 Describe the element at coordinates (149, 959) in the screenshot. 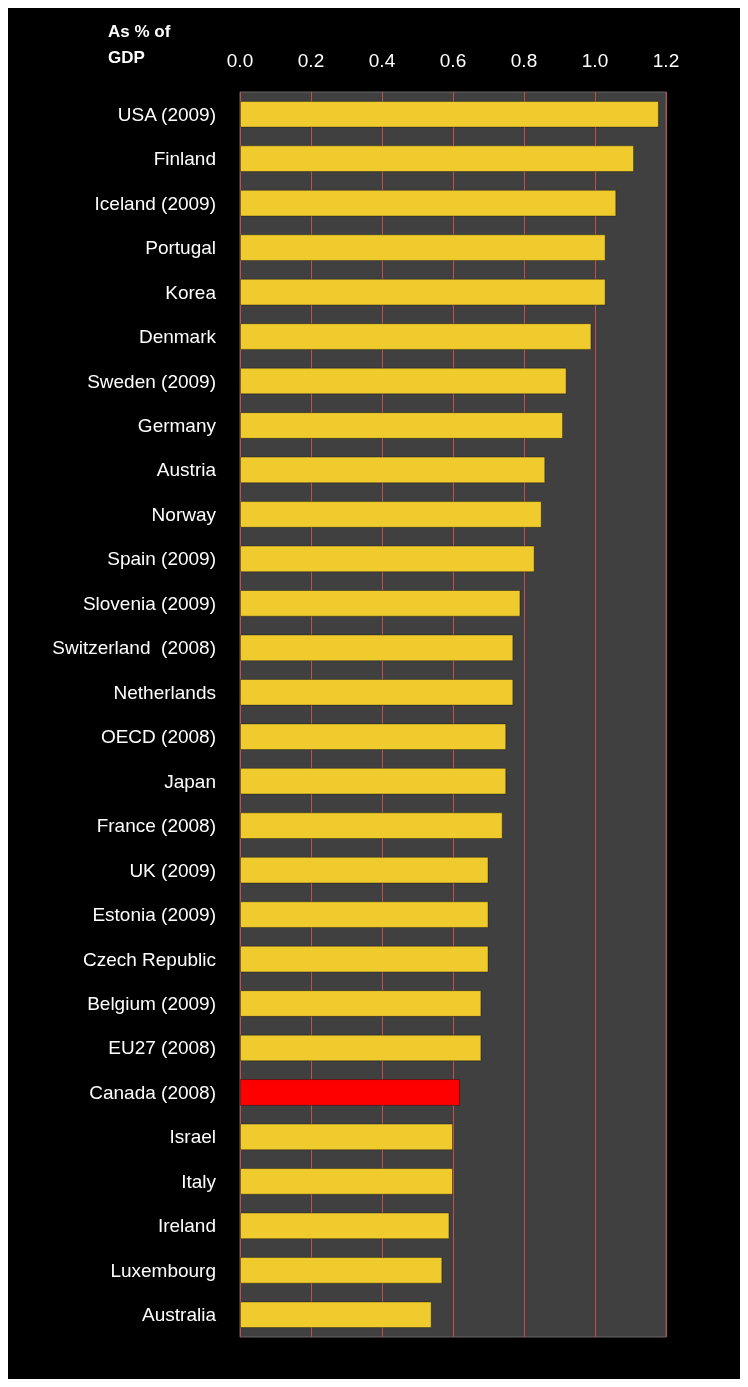

I see `y-tick-label: Czech Republic` at that location.